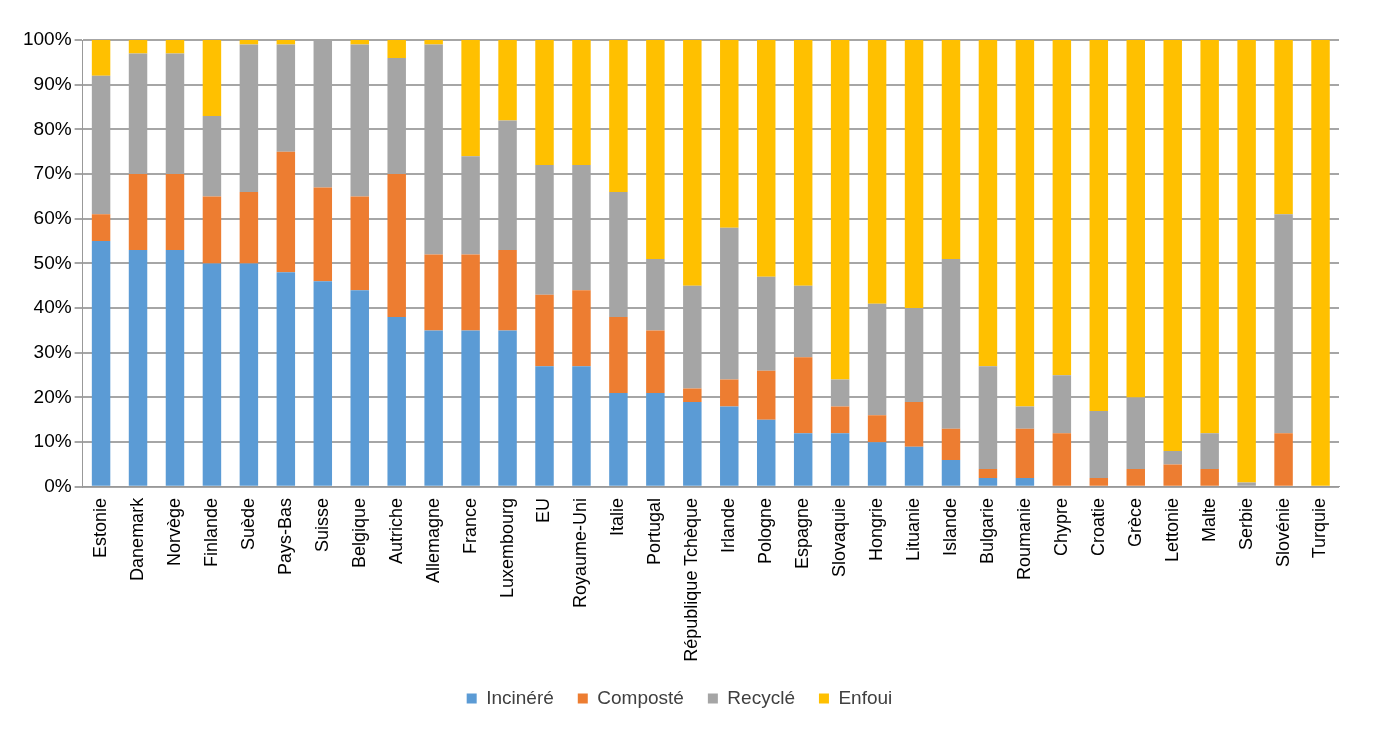  What do you see at coordinates (100, 527) in the screenshot?
I see `x-tick-label: Estonie` at bounding box center [100, 527].